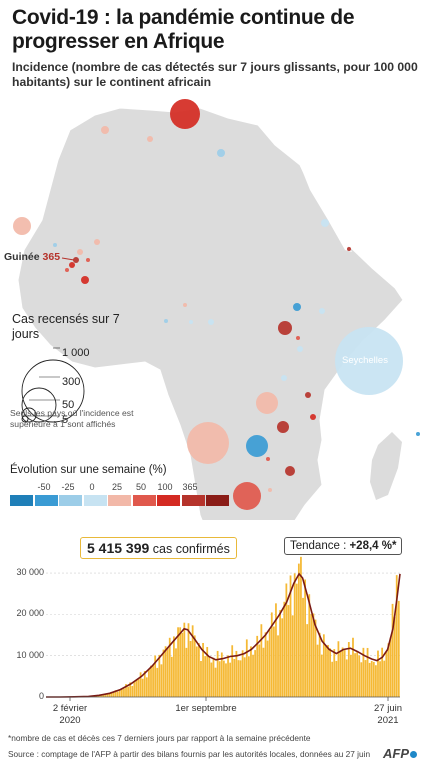 This screenshot has width=431, height=768. I want to click on x-tick-label: 2 février 2020, so click(70, 715).